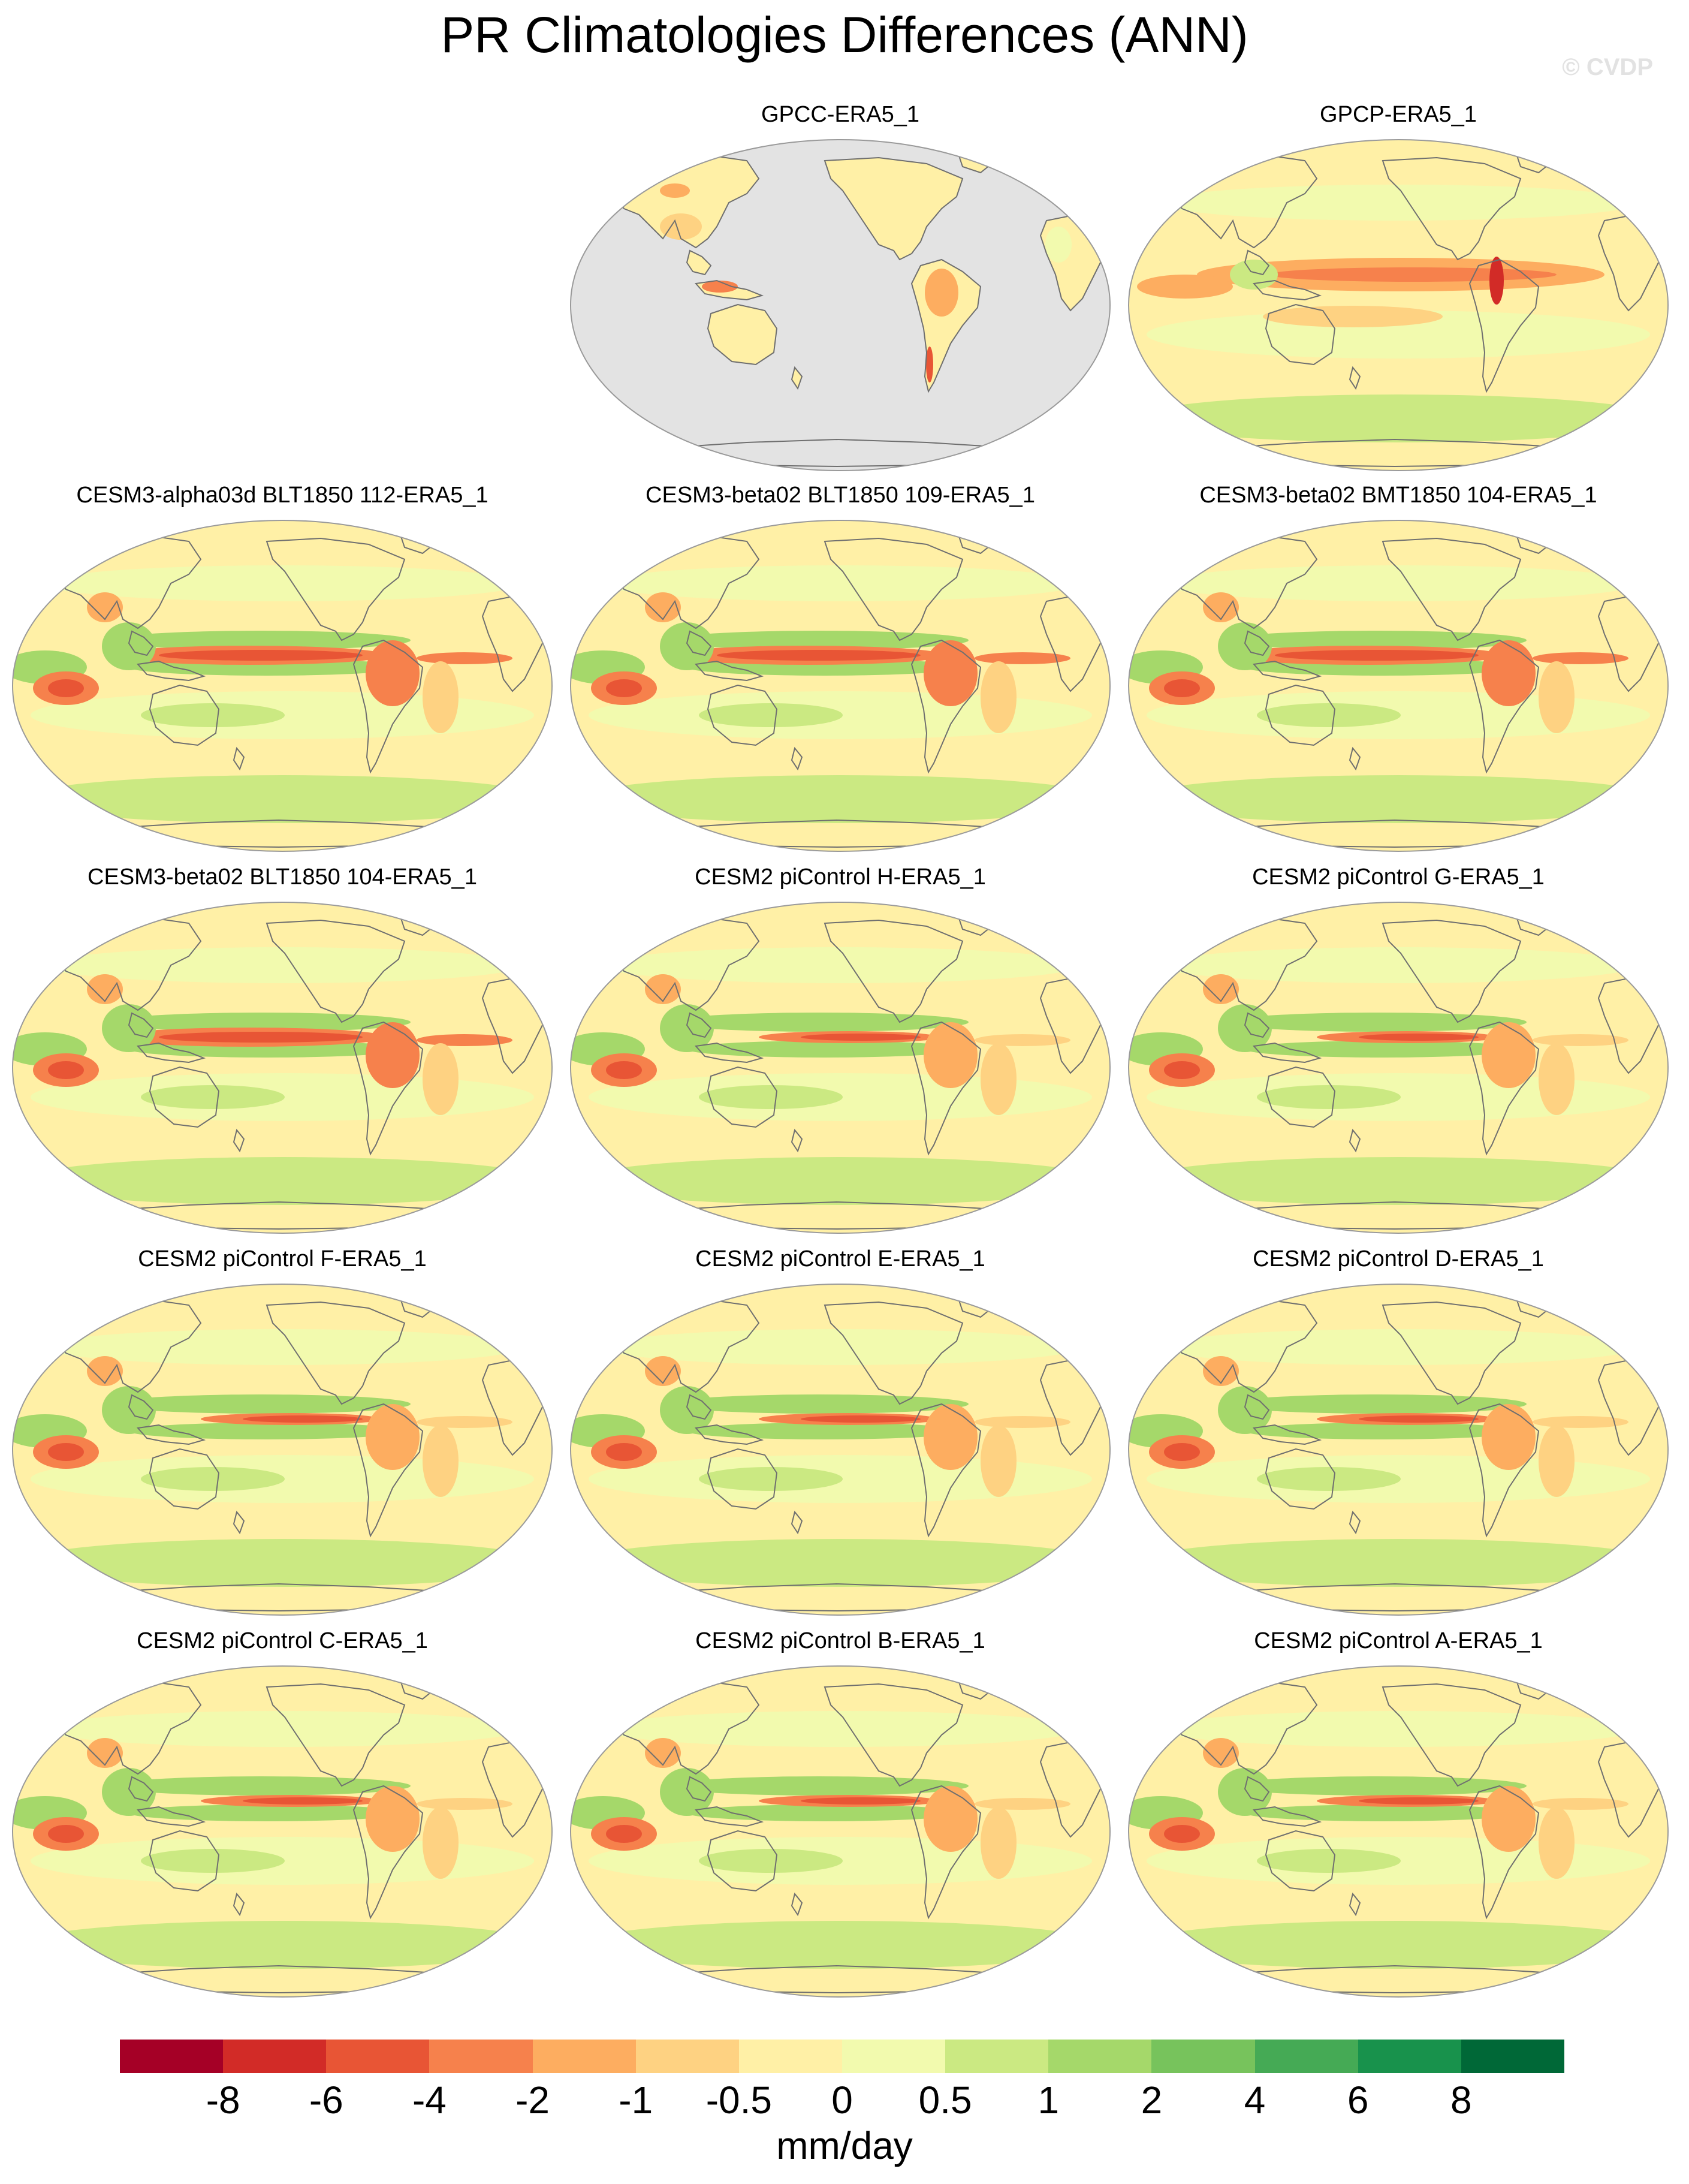 The height and width of the screenshot is (2184, 1689). What do you see at coordinates (720, 287) in the screenshot?
I see `anomaly-maritime-dry` at bounding box center [720, 287].